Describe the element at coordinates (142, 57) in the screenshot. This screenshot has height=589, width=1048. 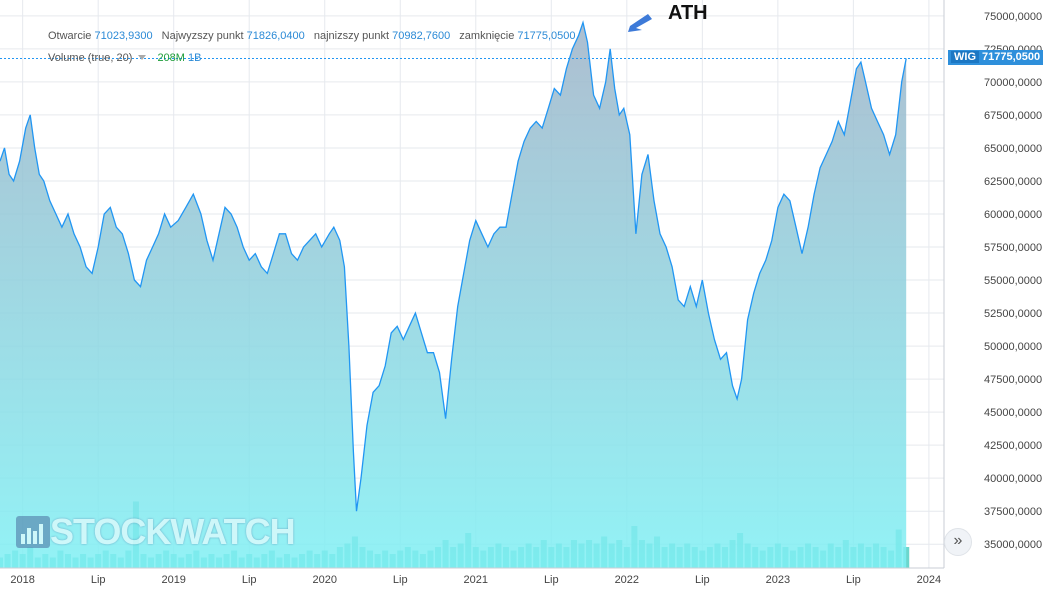
I see `chevron-down-icon` at that location.